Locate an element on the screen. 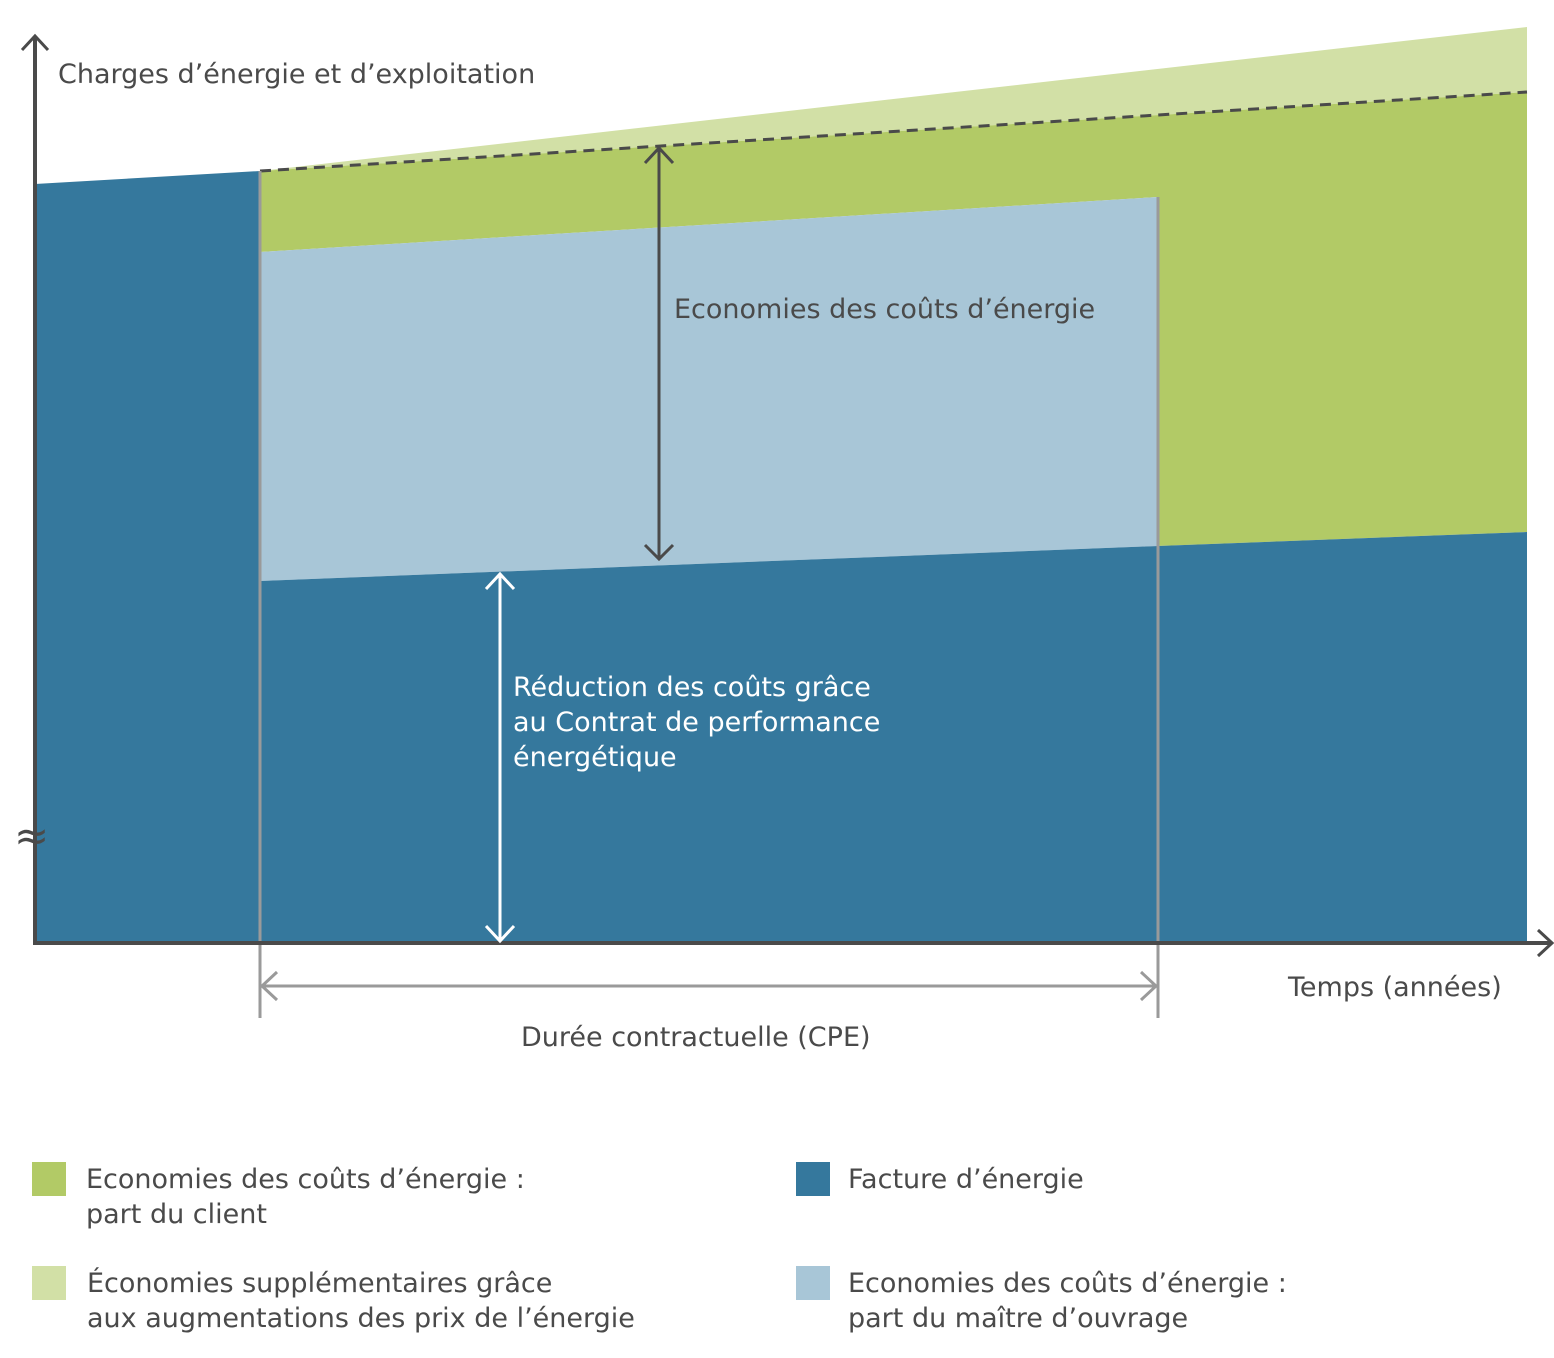 The width and height of the screenshot is (1554, 1358). axis-break-symbol: ≈ is located at coordinates (32, 835).